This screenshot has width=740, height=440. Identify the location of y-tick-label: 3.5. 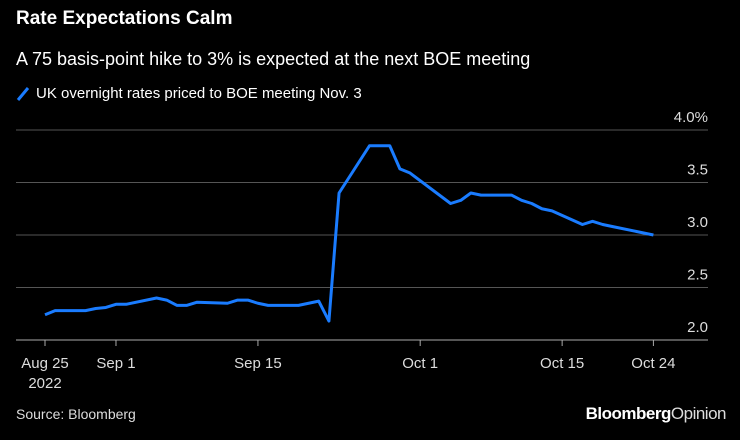
(697, 170).